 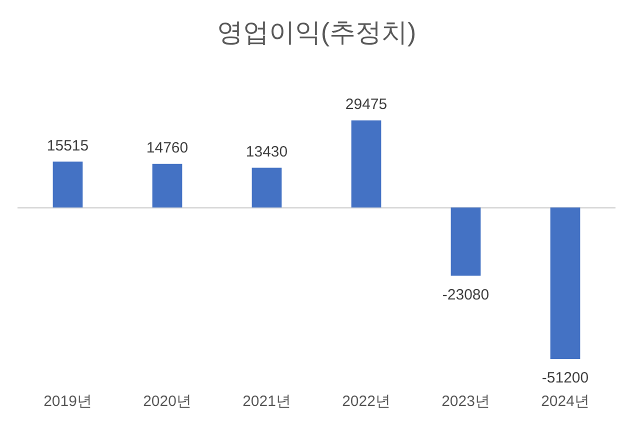 I want to click on data-label: 14760, so click(x=167, y=148).